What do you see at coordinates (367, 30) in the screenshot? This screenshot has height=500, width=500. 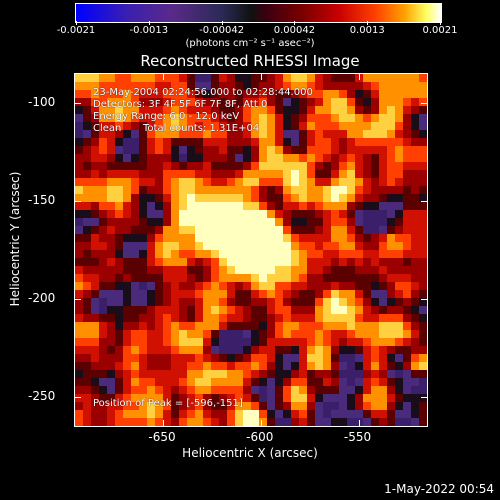 I see `colorbar-tick-label: 0.0013` at bounding box center [367, 30].